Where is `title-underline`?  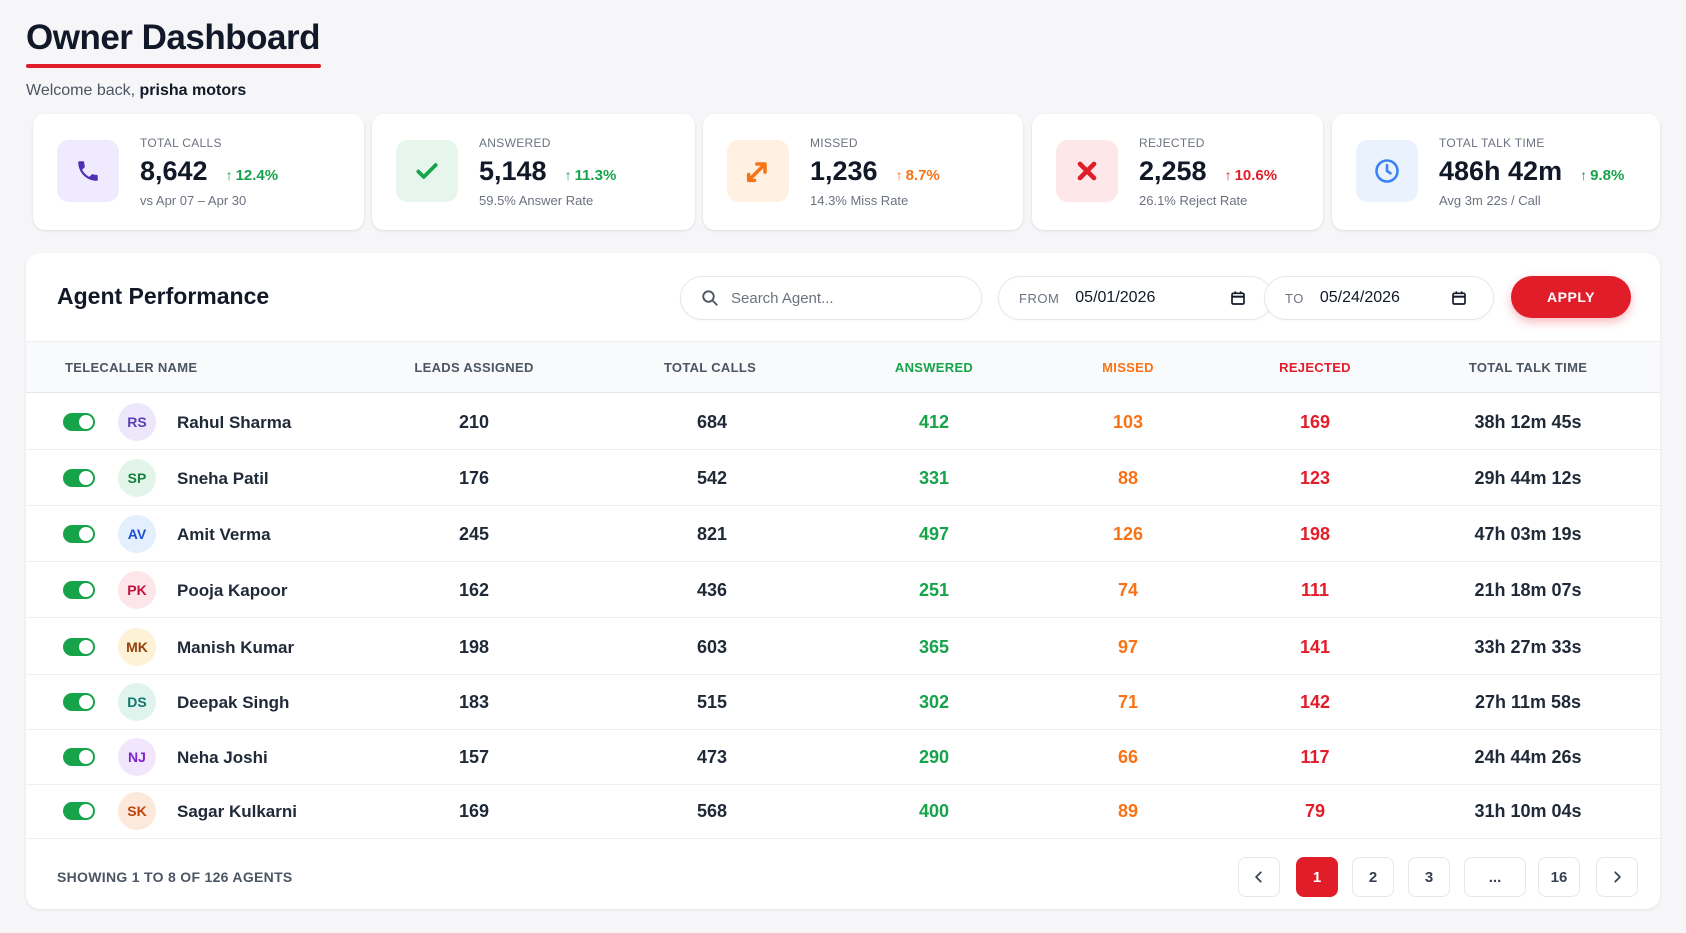
title-underline is located at coordinates (173, 66).